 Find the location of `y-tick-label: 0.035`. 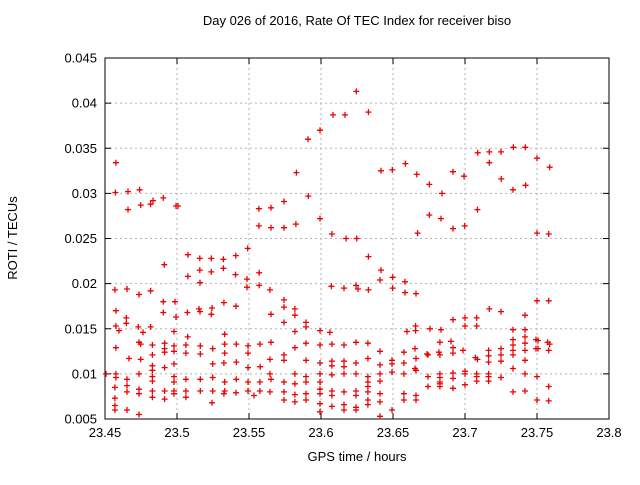

y-tick-label: 0.035 is located at coordinates (80, 148).